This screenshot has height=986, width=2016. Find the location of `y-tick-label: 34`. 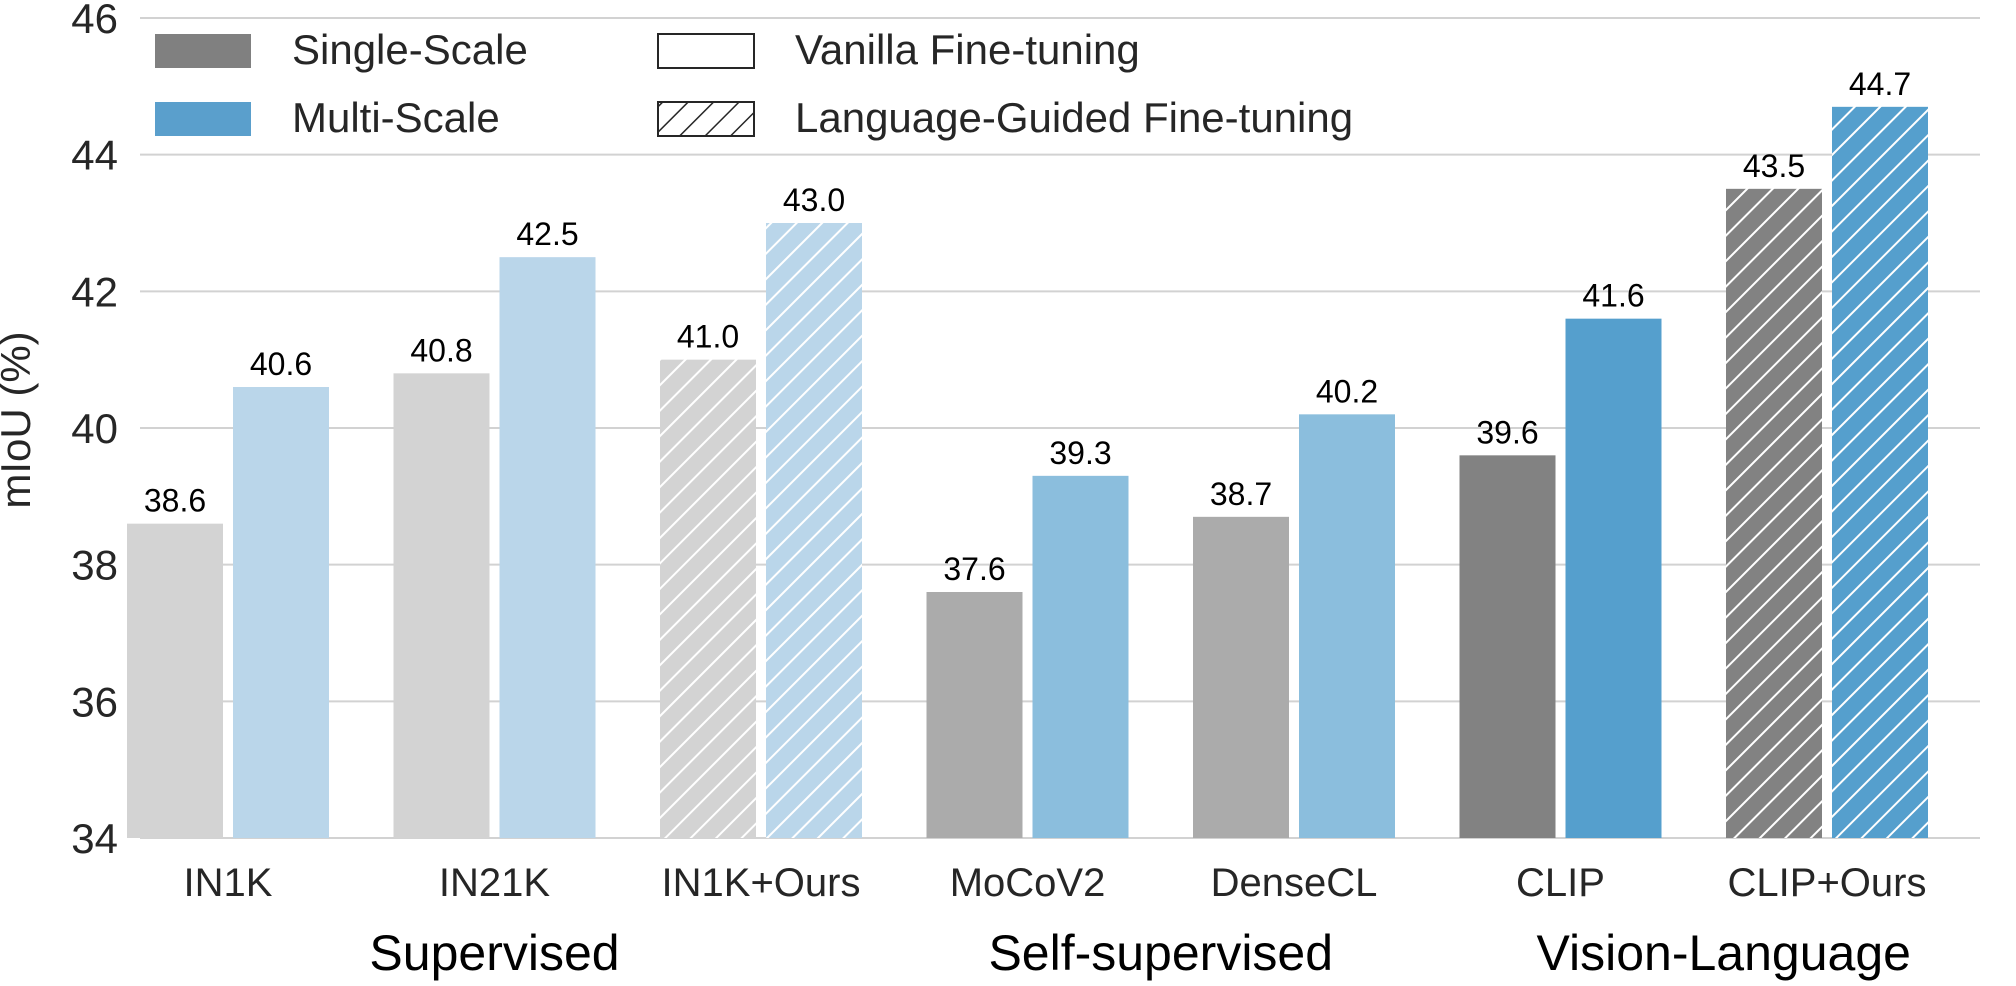

y-tick-label: 34 is located at coordinates (94, 838).